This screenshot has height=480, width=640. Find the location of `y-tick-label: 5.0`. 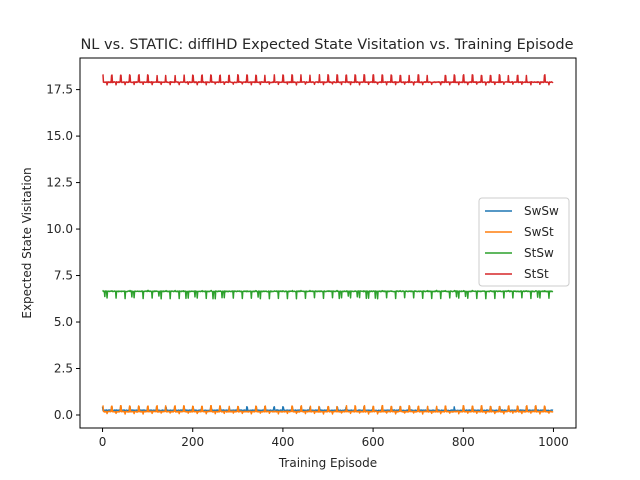

y-tick-label: 5.0 is located at coordinates (63, 322).